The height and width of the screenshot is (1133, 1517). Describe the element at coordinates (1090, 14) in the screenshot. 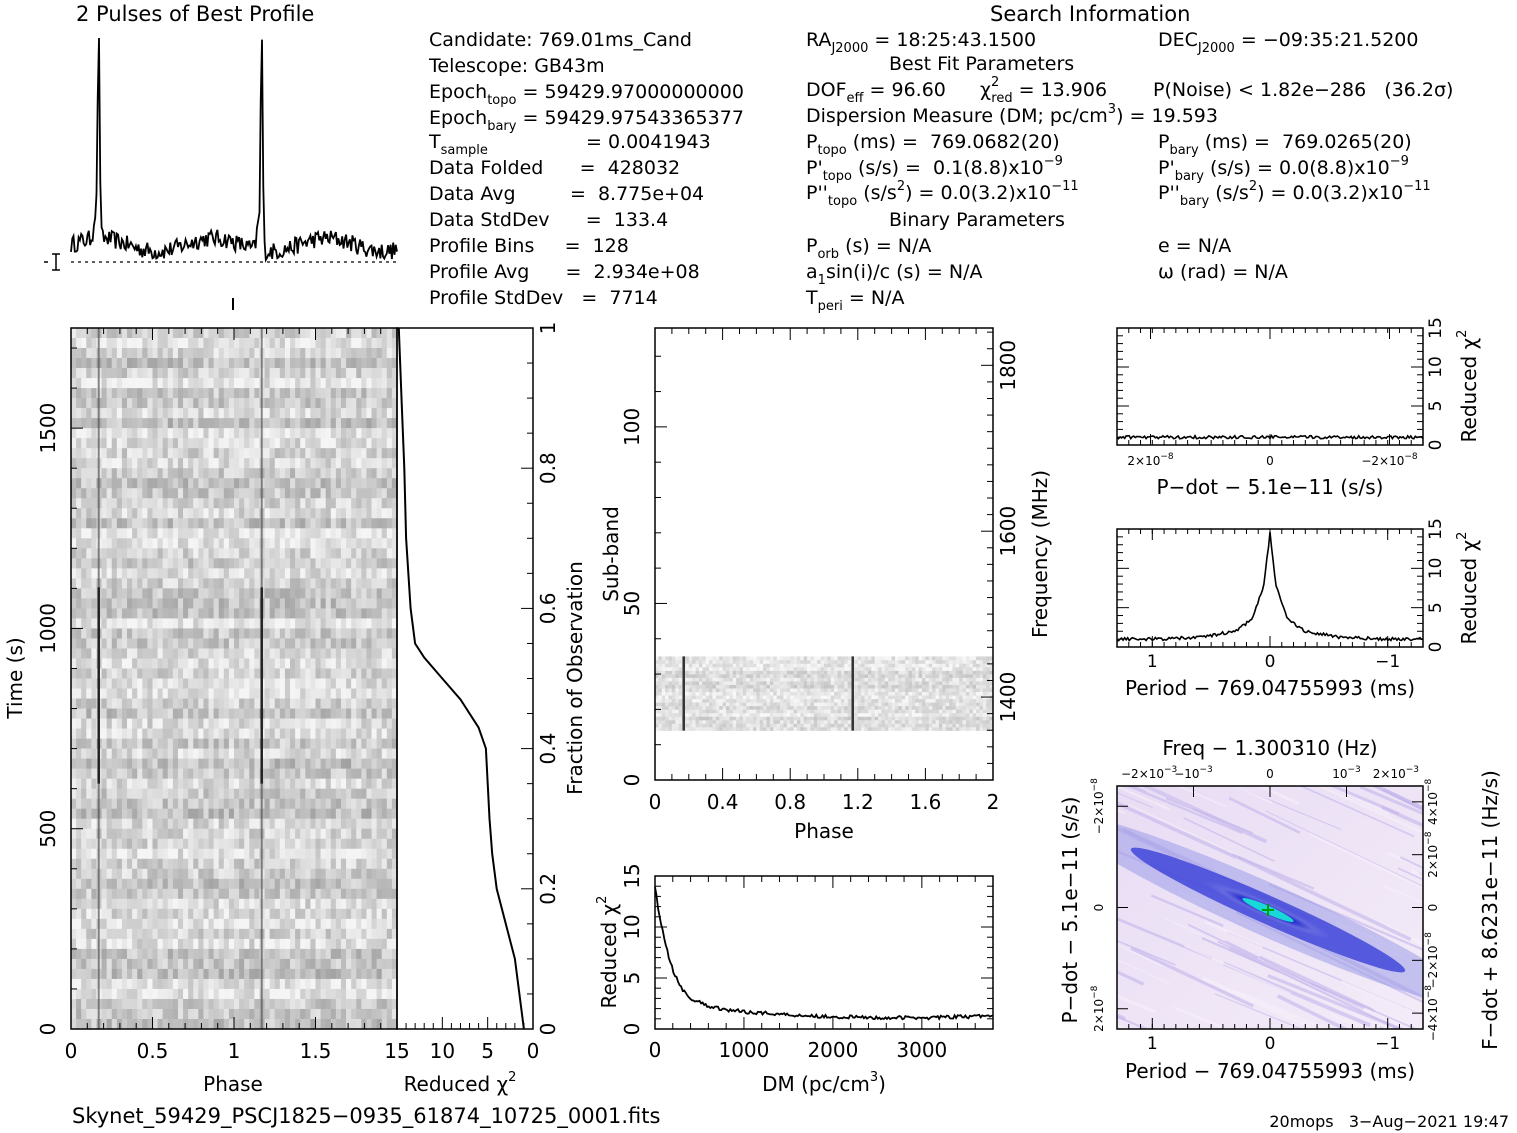

I see `search-info-title: Search Information` at that location.